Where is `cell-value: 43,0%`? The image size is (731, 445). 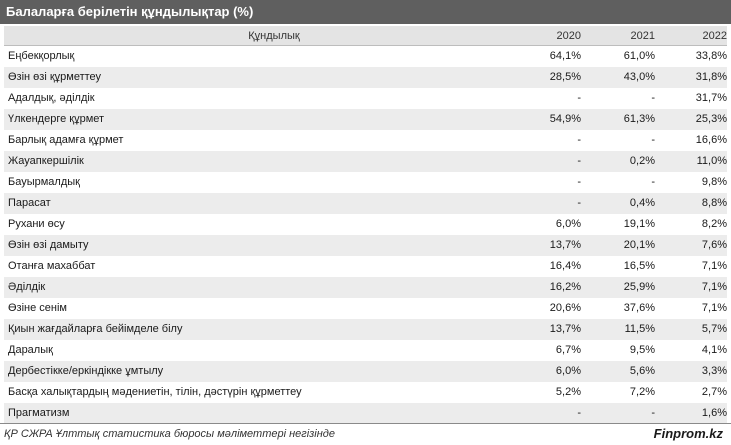
cell-value: 43,0% is located at coordinates (639, 77).